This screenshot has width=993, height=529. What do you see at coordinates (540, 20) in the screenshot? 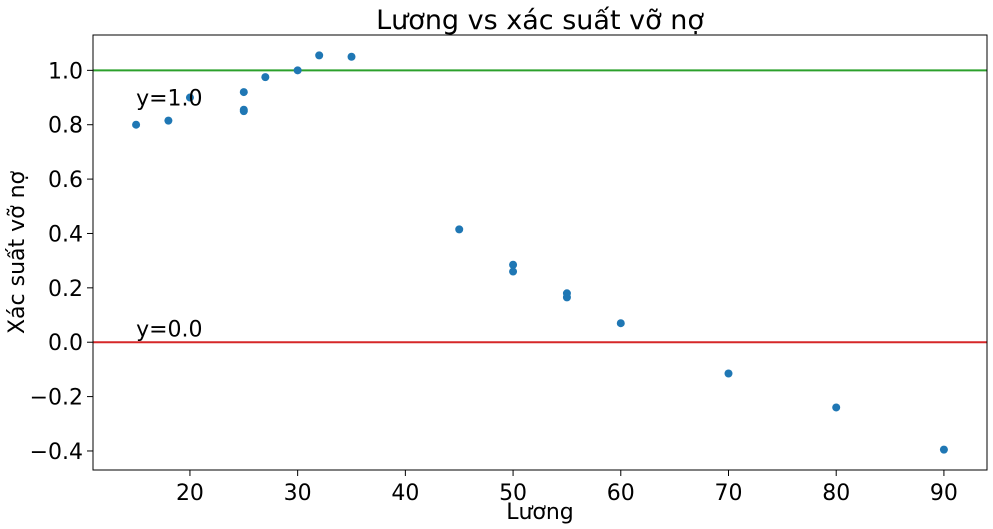
I see `chart-title: Lương vs xác suất vỡ nợ` at bounding box center [540, 20].